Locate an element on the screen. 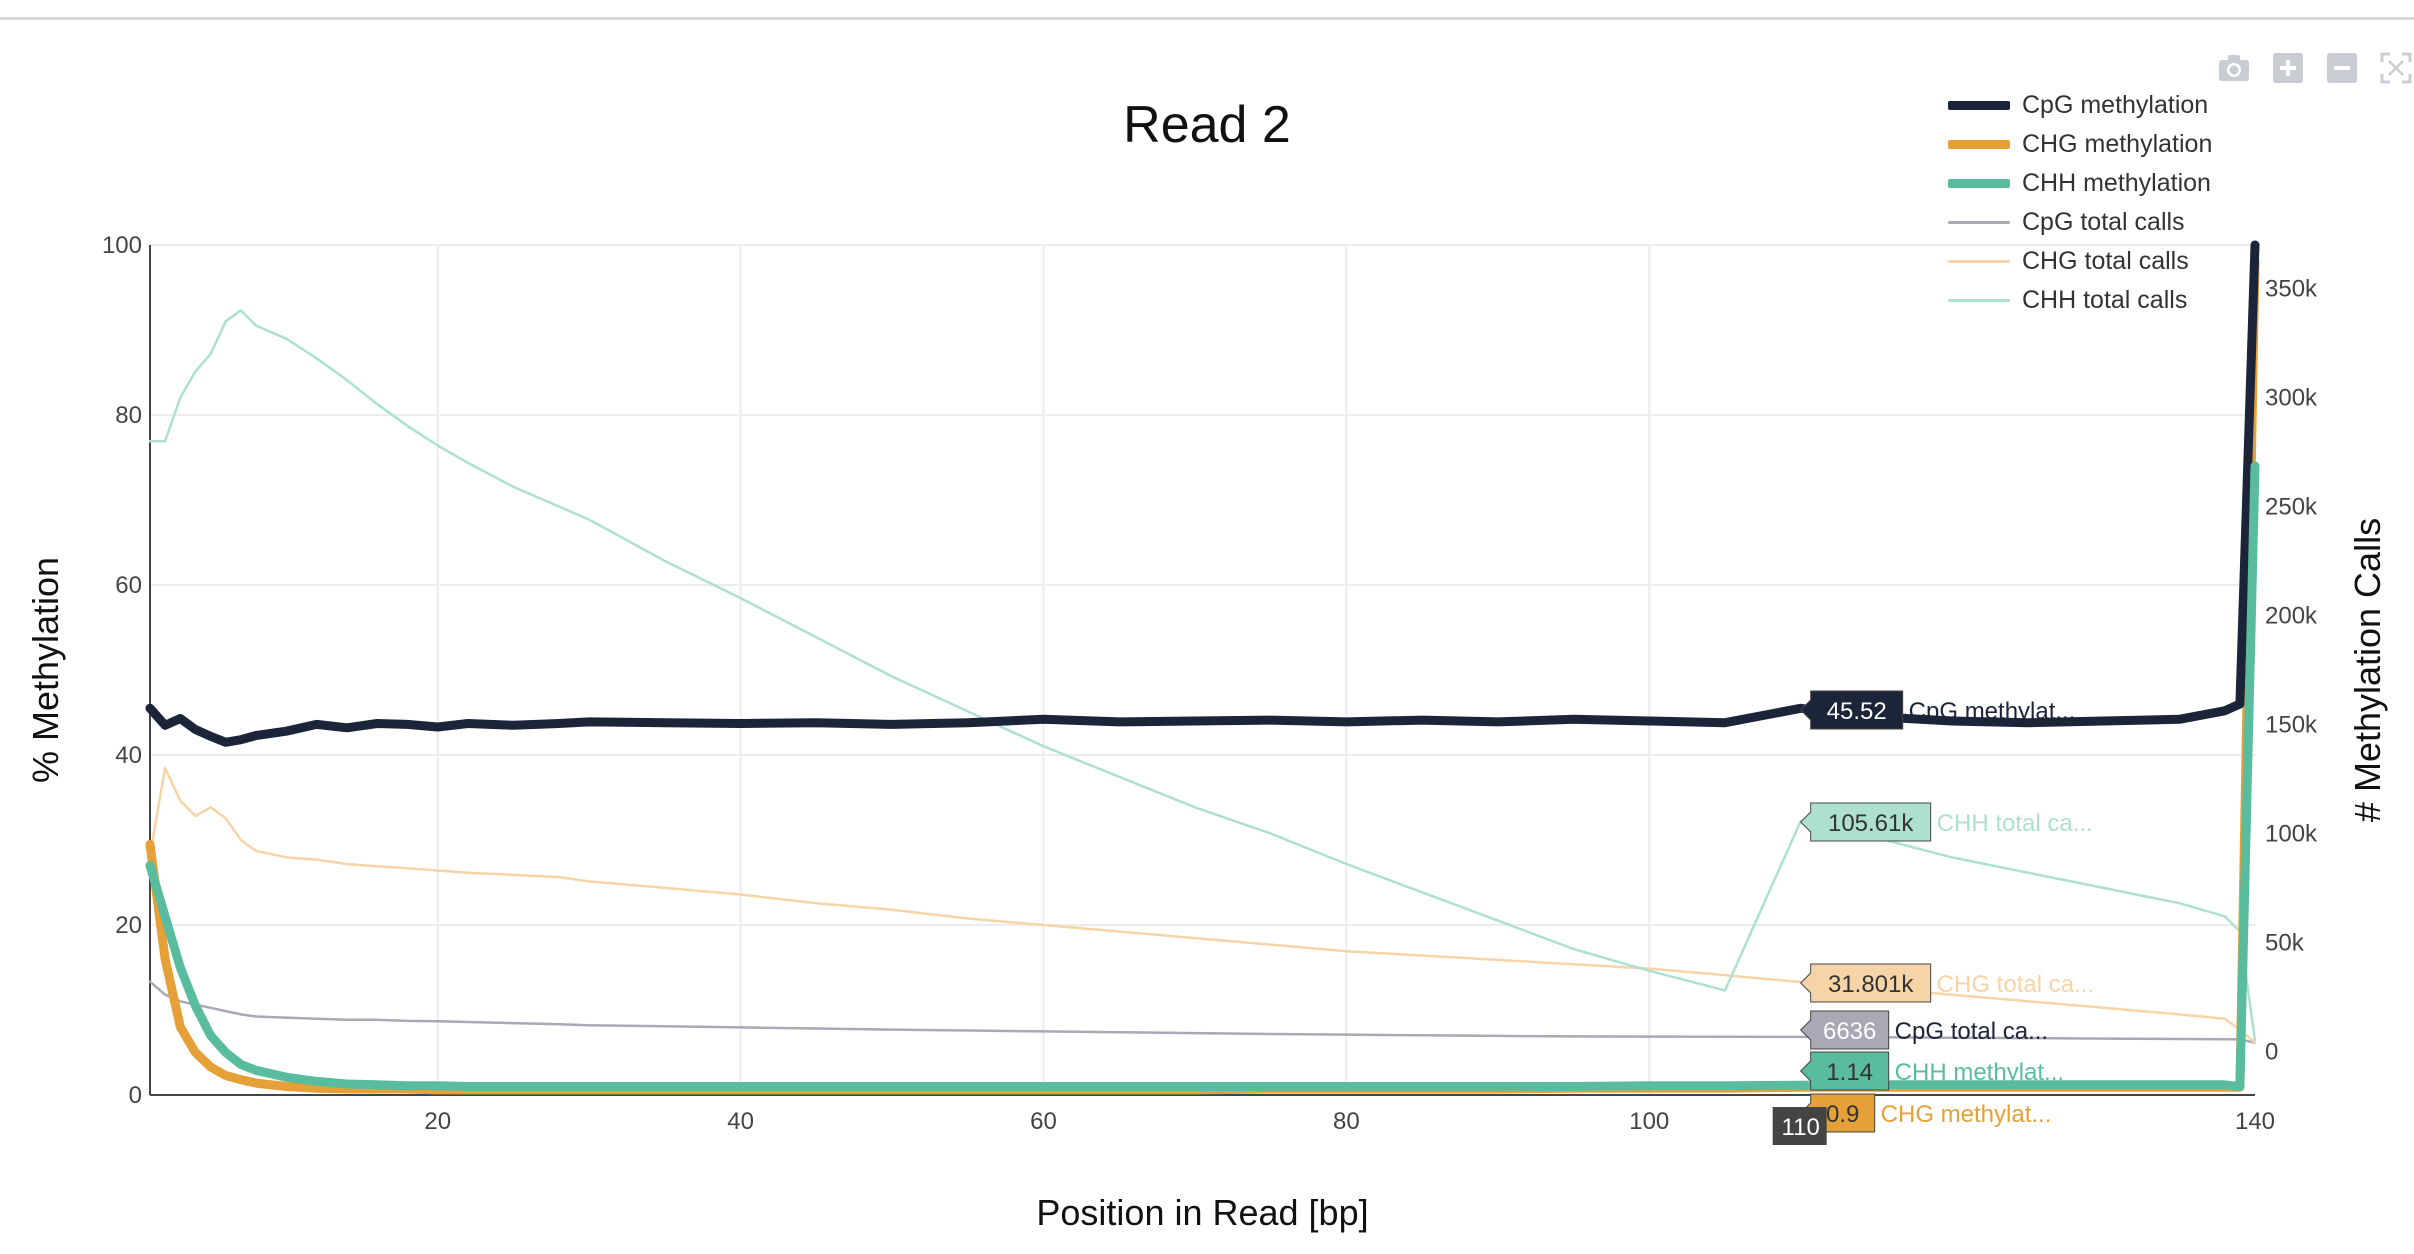  y-axis-title: % Methylation is located at coordinates (45, 670).